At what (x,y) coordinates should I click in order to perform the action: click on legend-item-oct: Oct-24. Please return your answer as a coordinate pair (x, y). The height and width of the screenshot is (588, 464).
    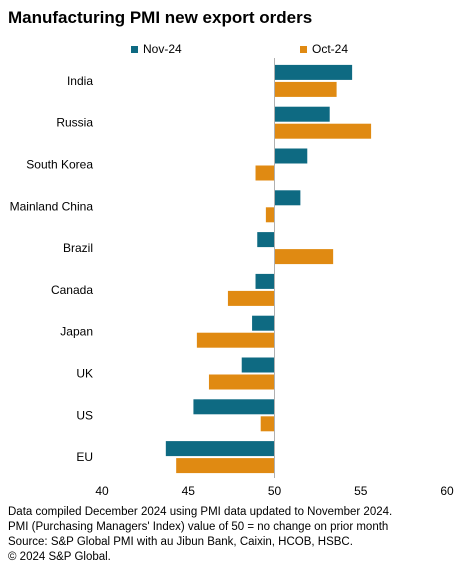
    Looking at the image, I should click on (324, 49).